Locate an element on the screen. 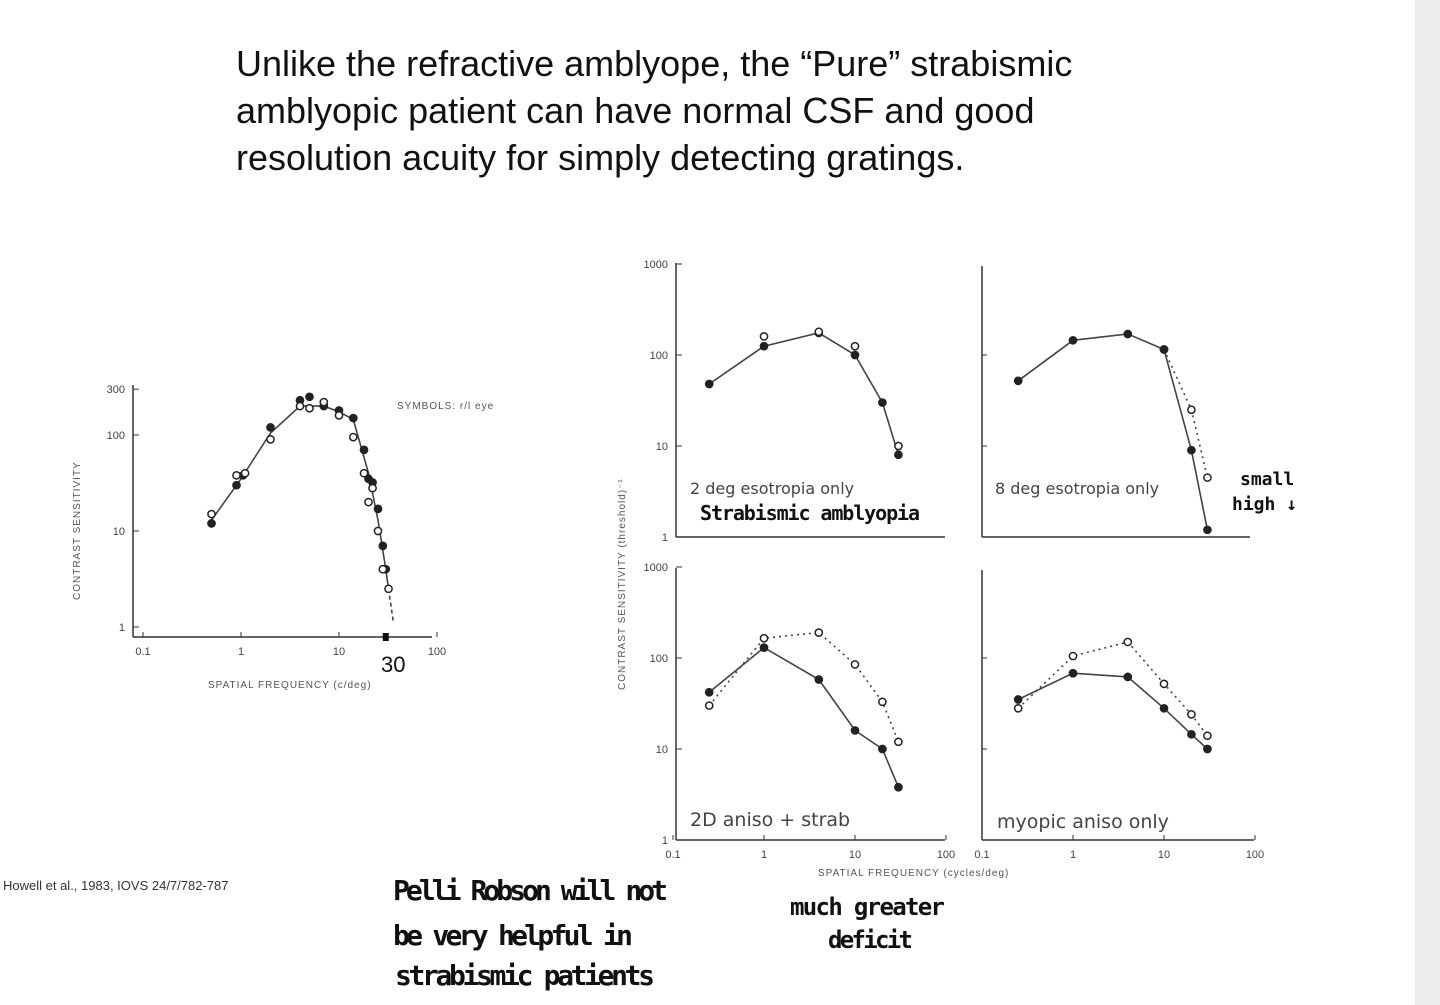 The height and width of the screenshot is (1005, 1440). fit-curve is located at coordinates (300, 497).